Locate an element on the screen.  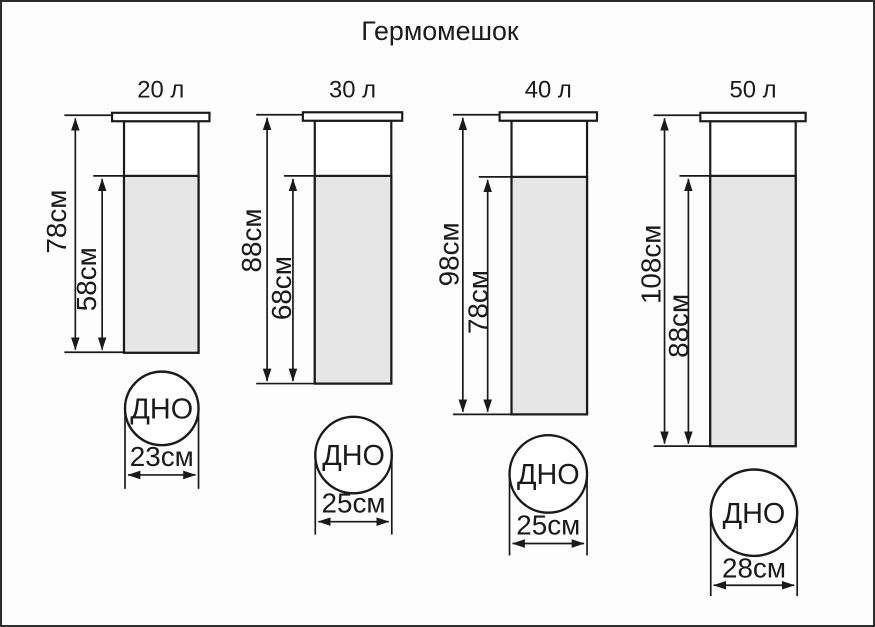
bag-group-20l: 20 л 78см 58см ДНО 23см is located at coordinates (126, 282).